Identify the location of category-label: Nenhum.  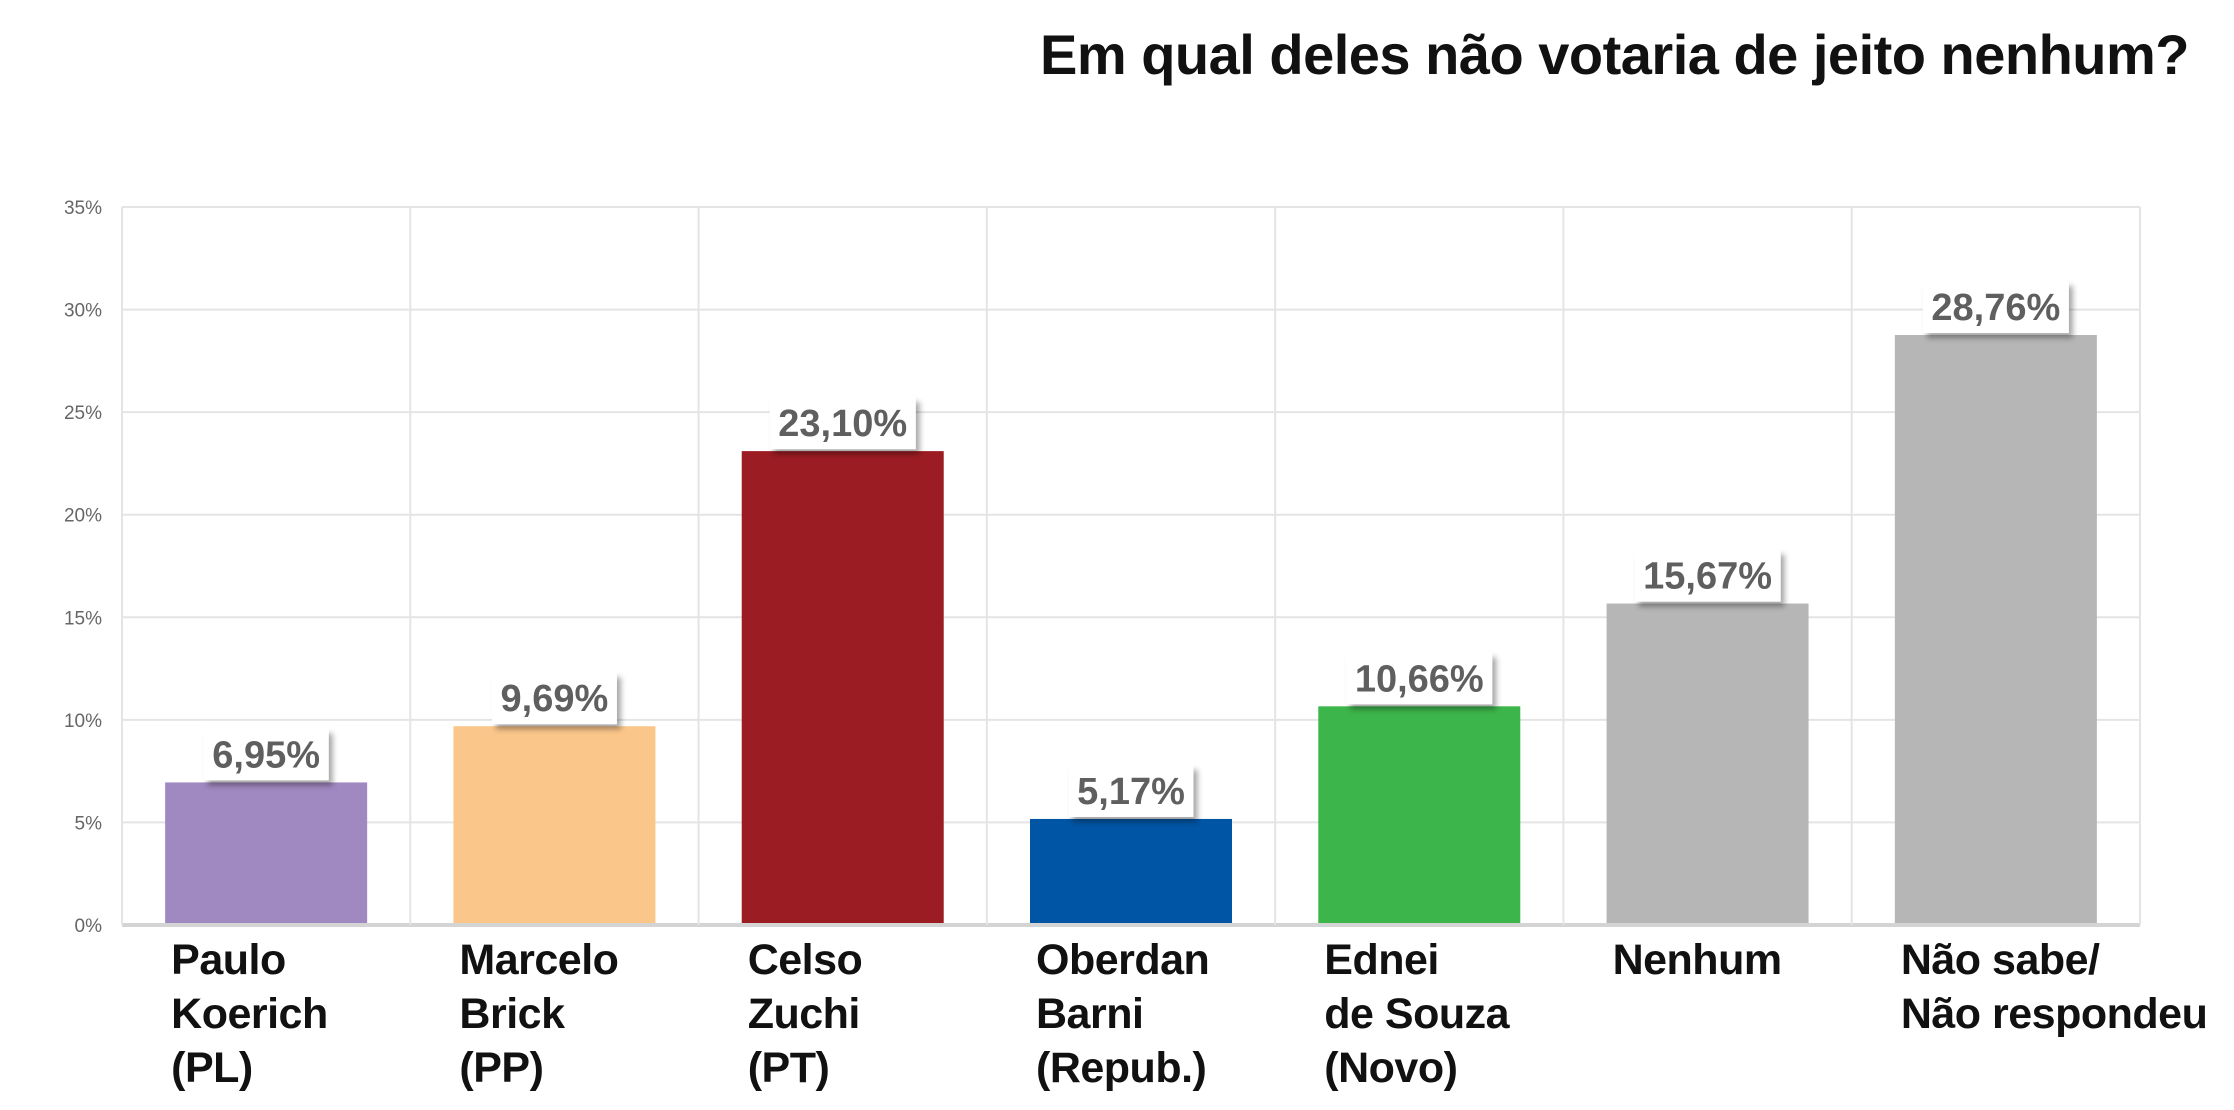
(1697, 960).